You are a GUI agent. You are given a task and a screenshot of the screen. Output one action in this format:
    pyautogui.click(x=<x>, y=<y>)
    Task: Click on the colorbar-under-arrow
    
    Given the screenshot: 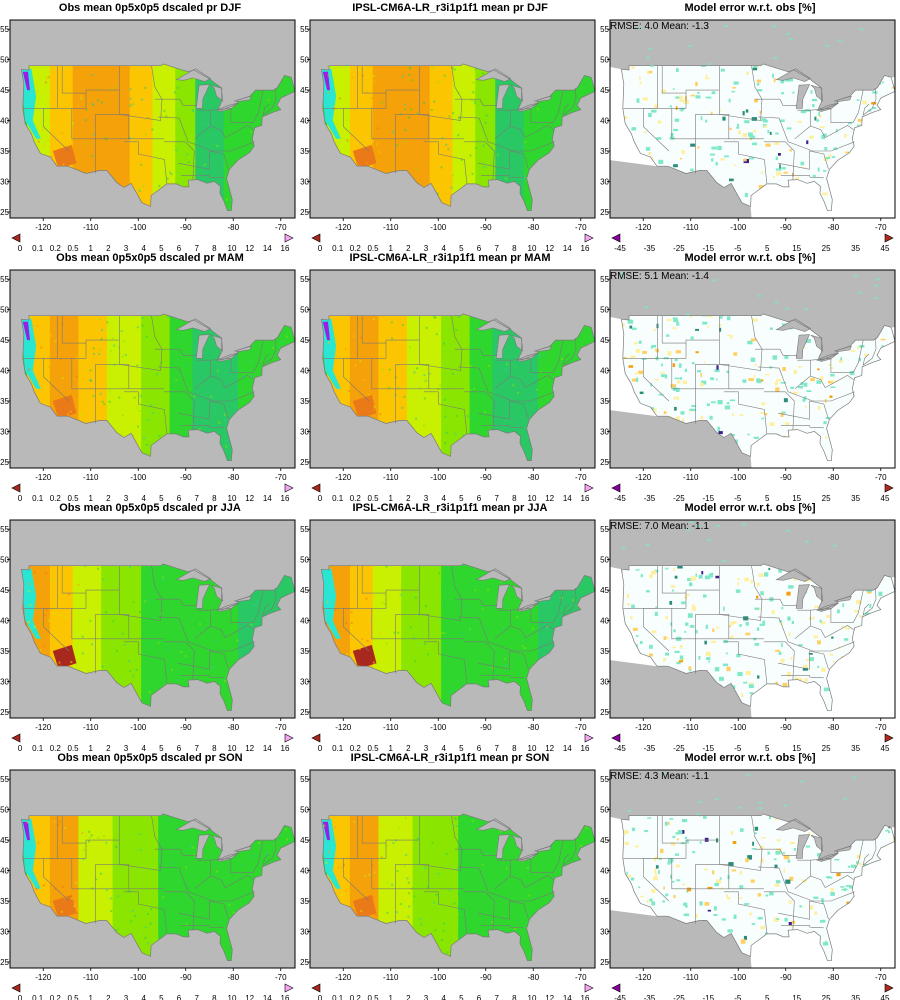 What is the action you would take?
    pyautogui.click(x=316, y=488)
    